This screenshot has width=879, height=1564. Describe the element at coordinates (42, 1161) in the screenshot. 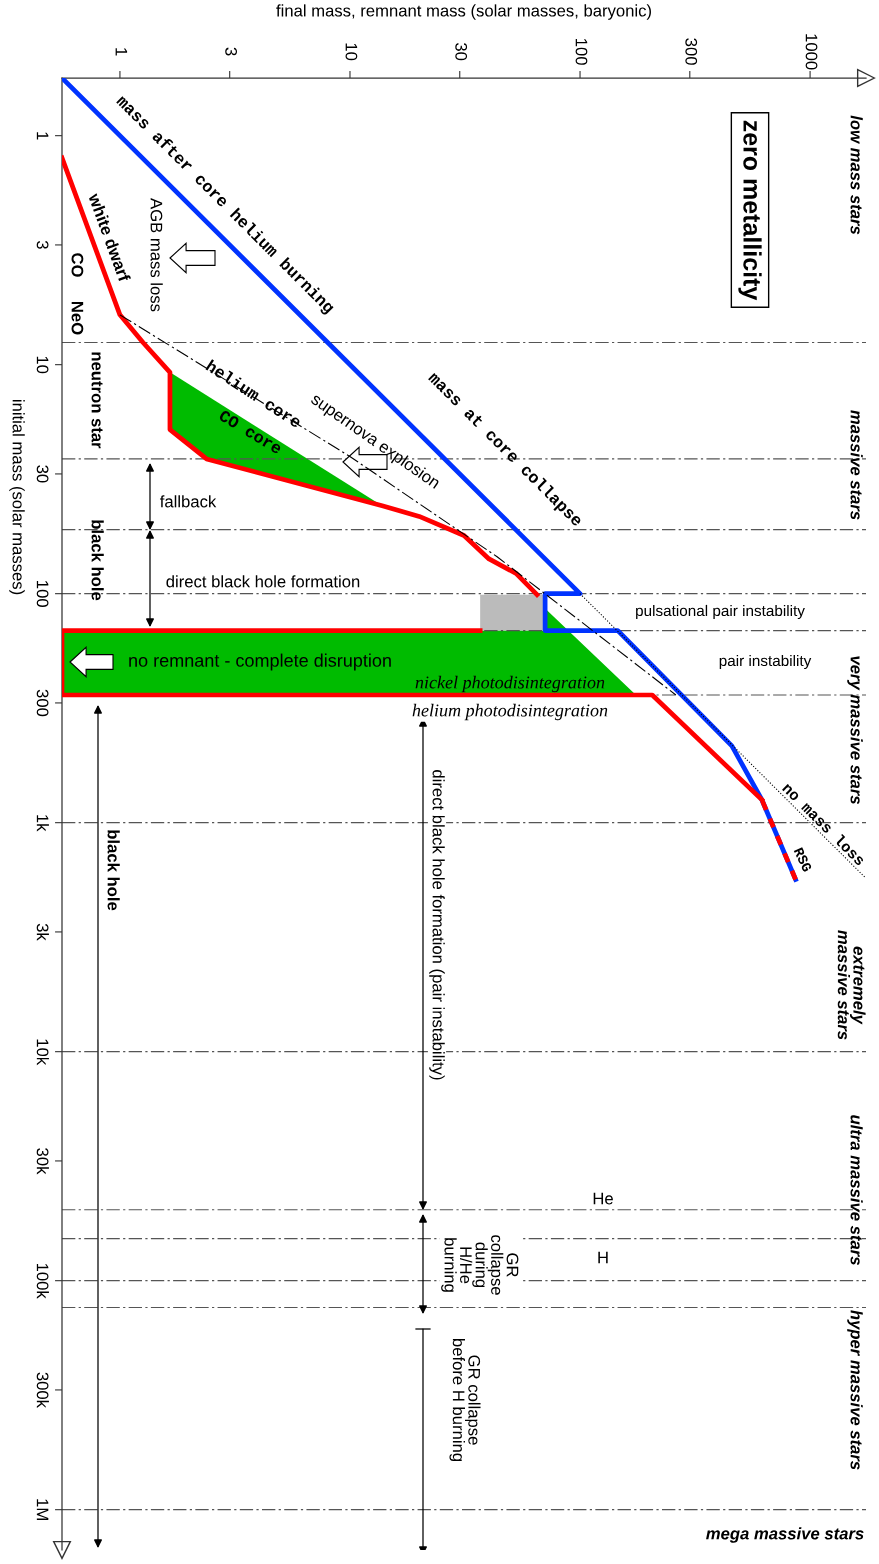

I see `y-tick-label: 30k` at that location.